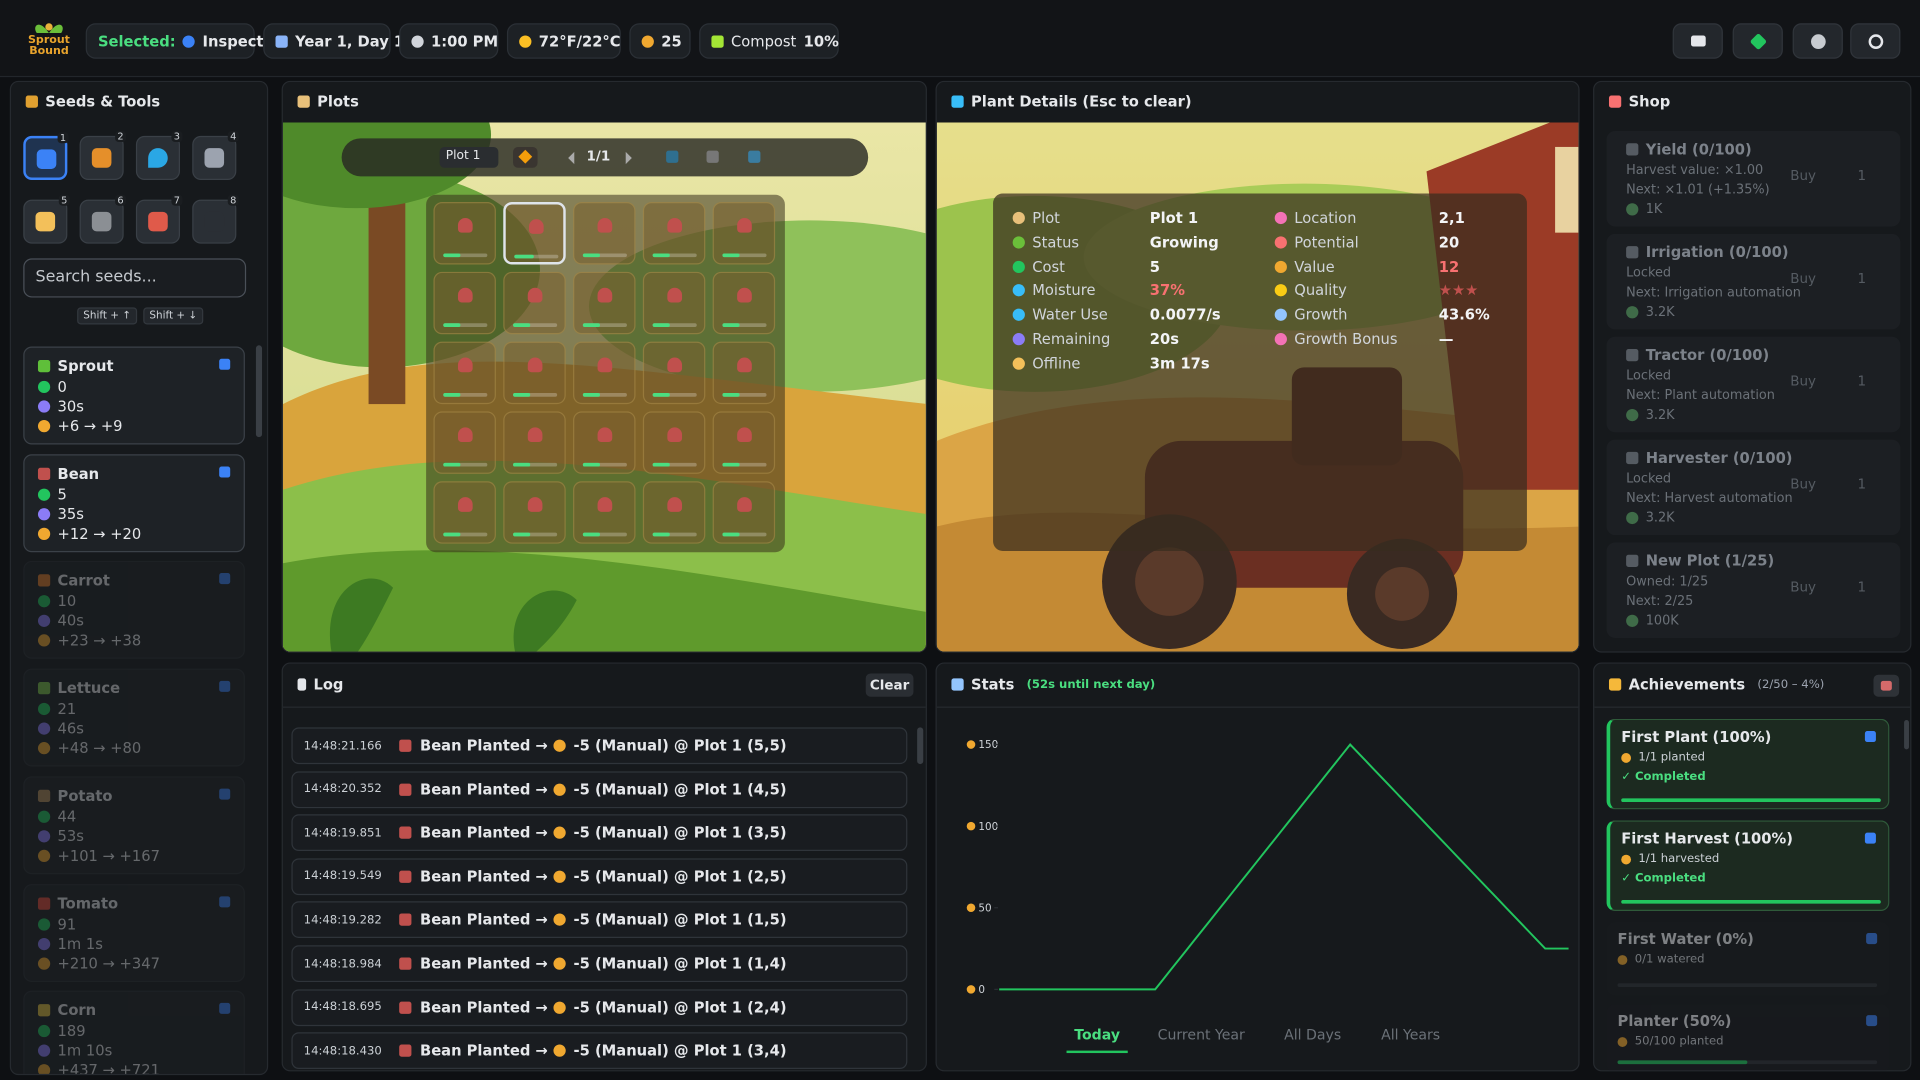 This screenshot has height=1080, width=1920. I want to click on tool-key: 4, so click(233, 137).